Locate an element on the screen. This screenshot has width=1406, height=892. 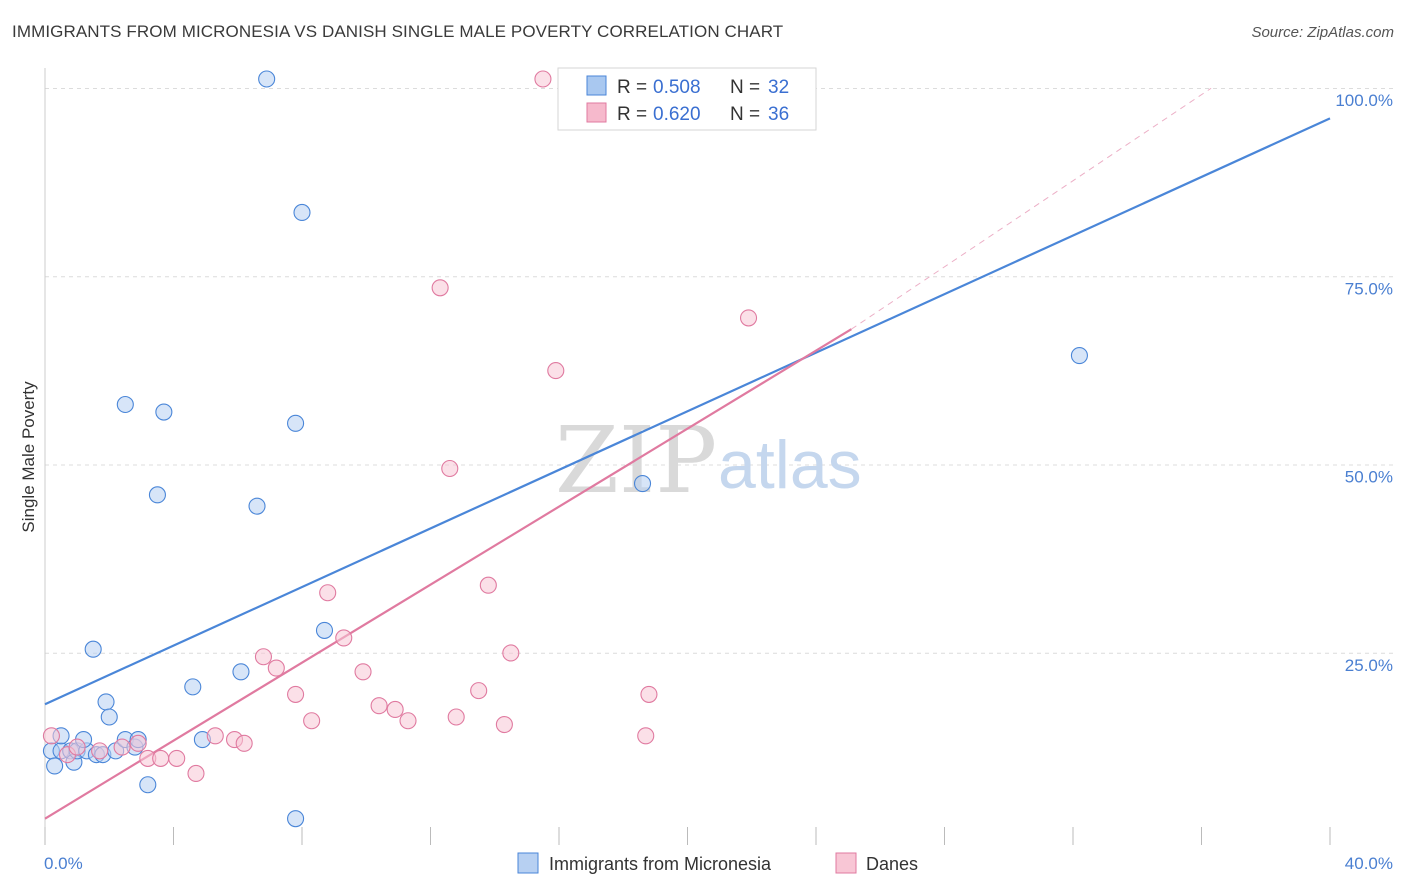
stats-legend: R = 0.508 N = 32 R = 0.620 N = 36 is located at coordinates (687, 99).